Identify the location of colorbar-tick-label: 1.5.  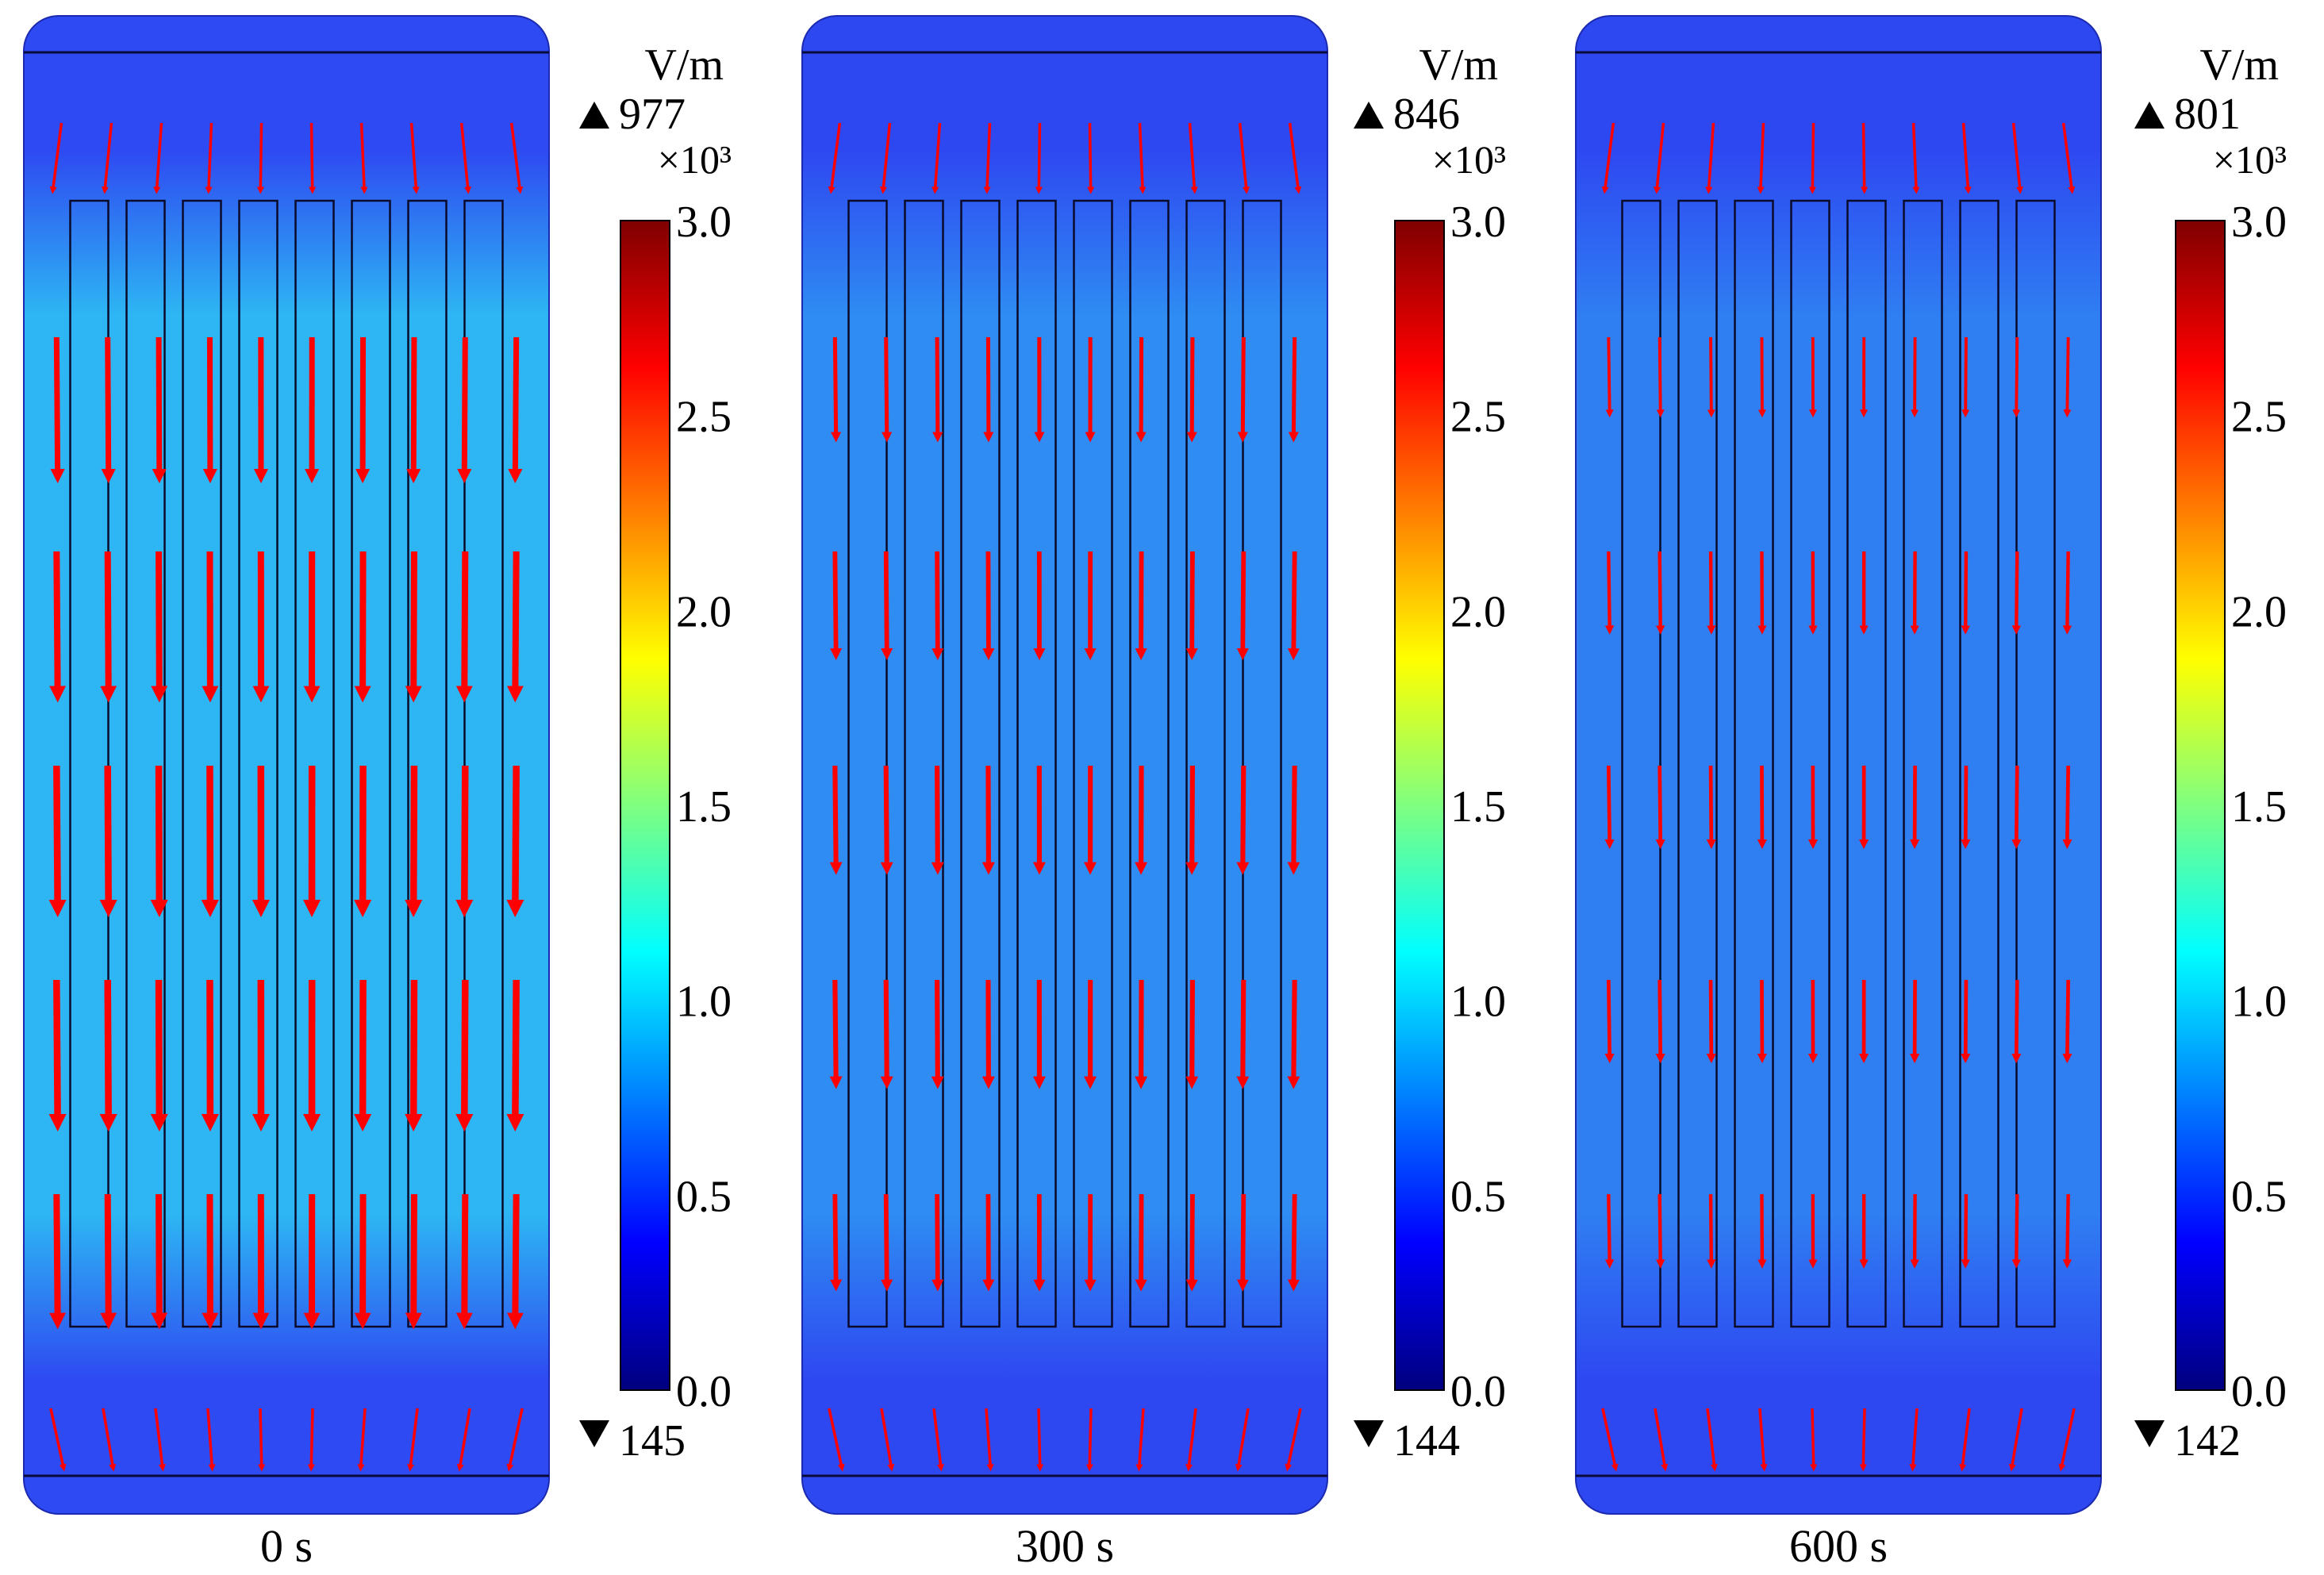
(1478, 807).